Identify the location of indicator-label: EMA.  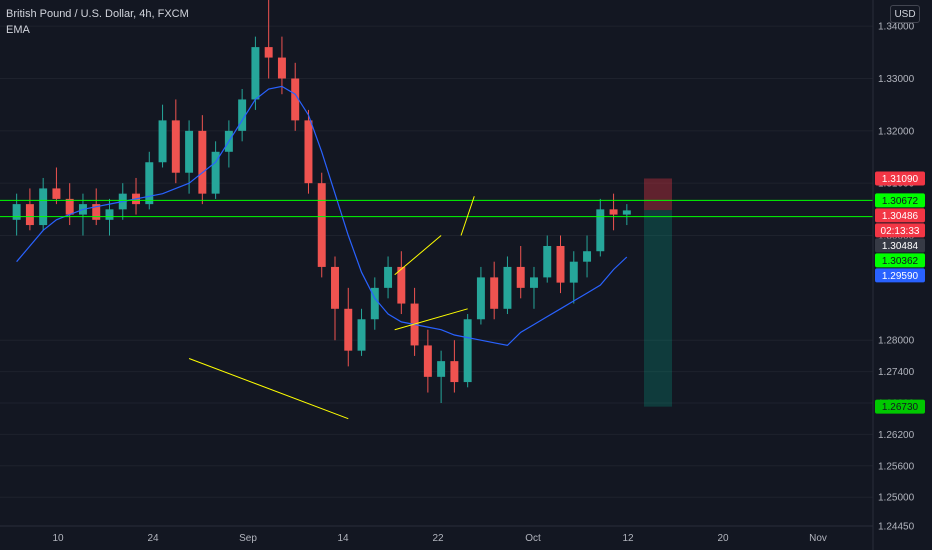
(18, 30).